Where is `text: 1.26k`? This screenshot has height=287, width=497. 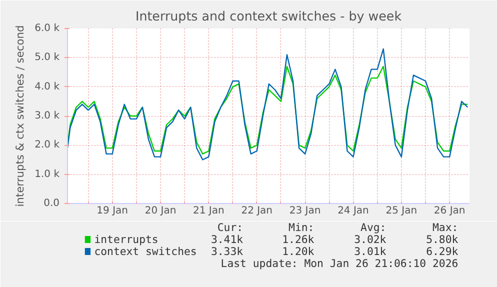 text: 1.26k is located at coordinates (298, 239).